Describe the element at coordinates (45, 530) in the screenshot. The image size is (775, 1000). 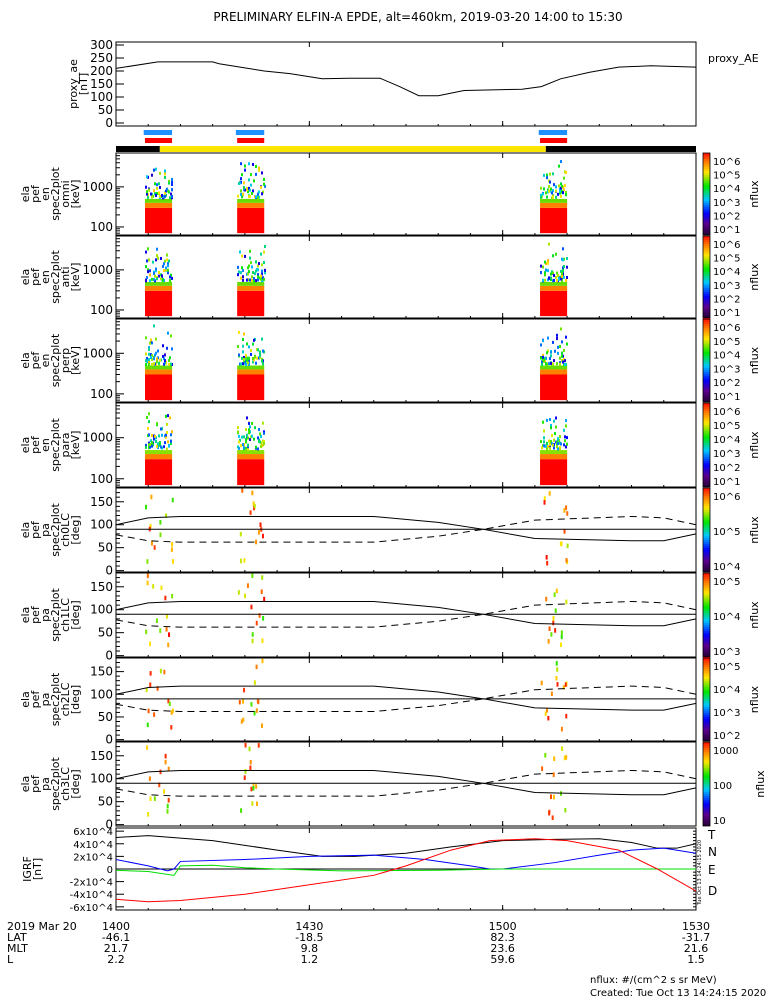
I see `ylabel-pa_ch0-line: pa` at that location.